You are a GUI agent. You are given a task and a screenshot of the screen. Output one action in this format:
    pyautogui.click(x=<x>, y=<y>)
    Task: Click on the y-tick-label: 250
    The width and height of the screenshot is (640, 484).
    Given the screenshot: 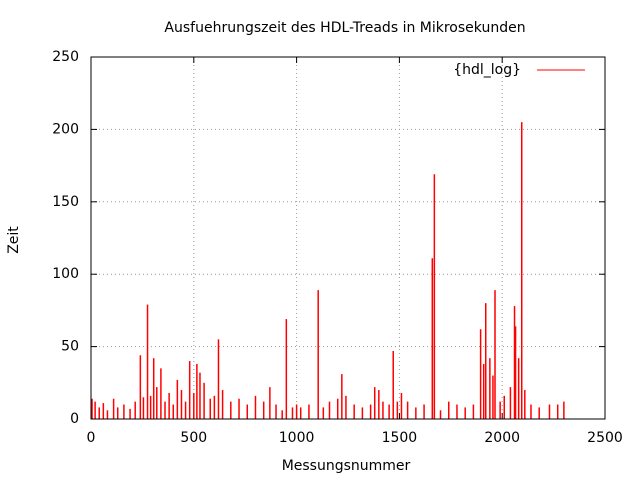 What is the action you would take?
    pyautogui.click(x=65, y=57)
    